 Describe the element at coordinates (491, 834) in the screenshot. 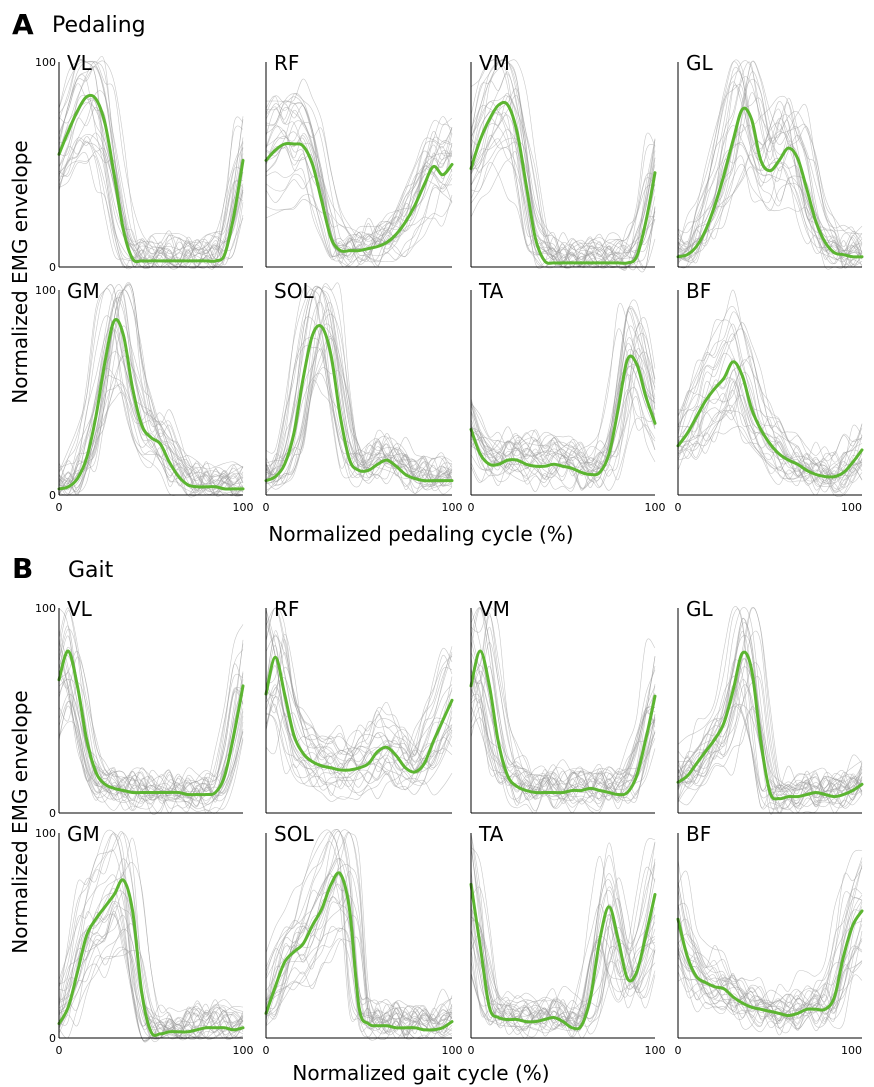

I see `muscle-label: TA` at that location.